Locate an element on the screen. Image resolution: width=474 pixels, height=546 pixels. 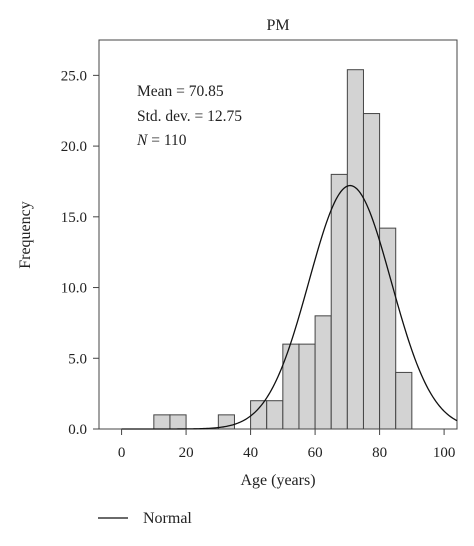
stat-n-value: = 110 is located at coordinates (166, 140).